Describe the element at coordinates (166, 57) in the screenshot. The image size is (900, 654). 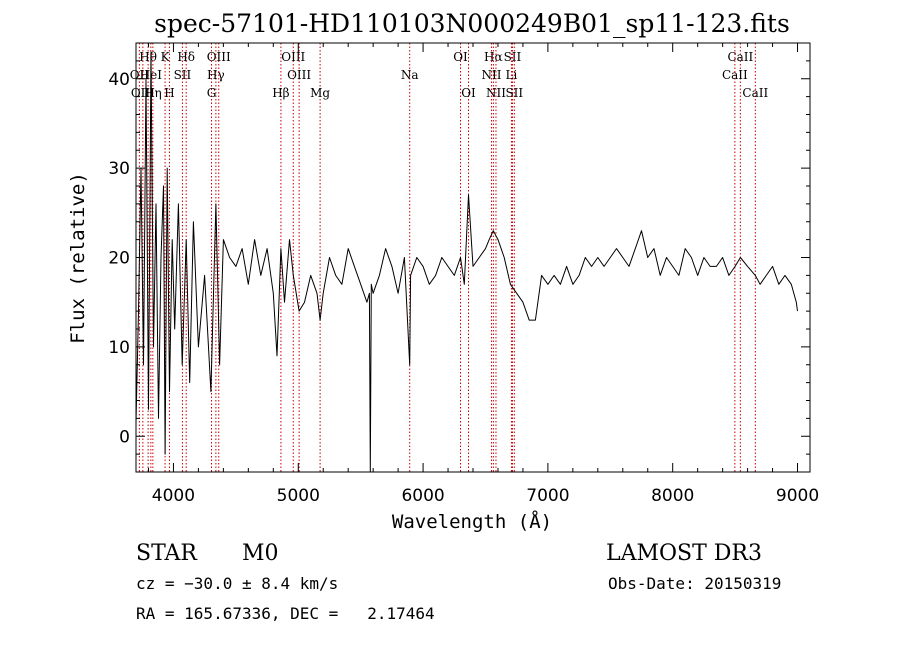
I see `marker-label: K` at that location.